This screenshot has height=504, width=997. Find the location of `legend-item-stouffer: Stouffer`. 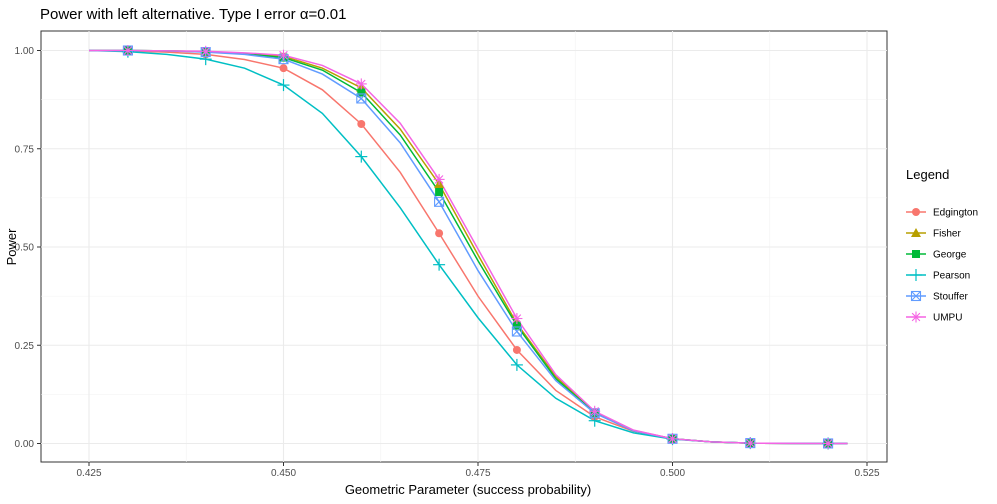

legend-item-stouffer: Stouffer is located at coordinates (937, 296).